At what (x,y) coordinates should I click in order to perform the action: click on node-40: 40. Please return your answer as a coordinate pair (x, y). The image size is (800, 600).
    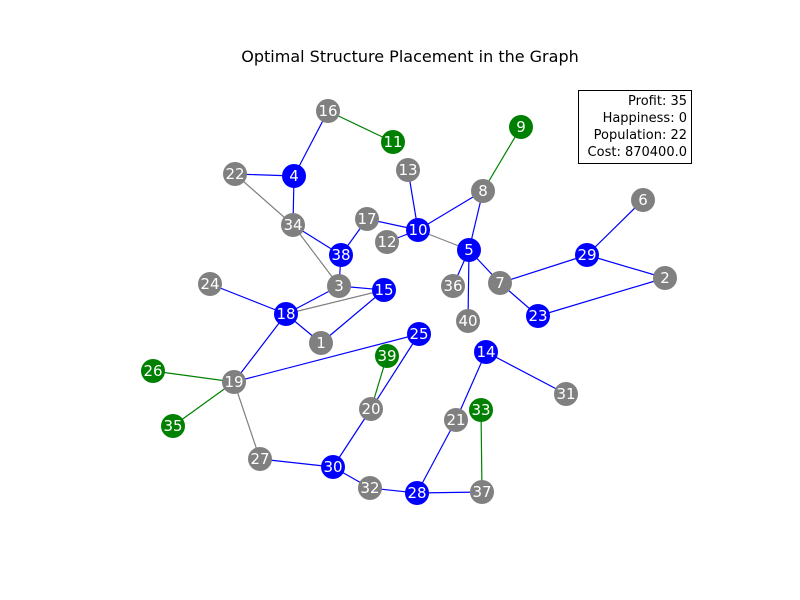
    Looking at the image, I should click on (468, 321).